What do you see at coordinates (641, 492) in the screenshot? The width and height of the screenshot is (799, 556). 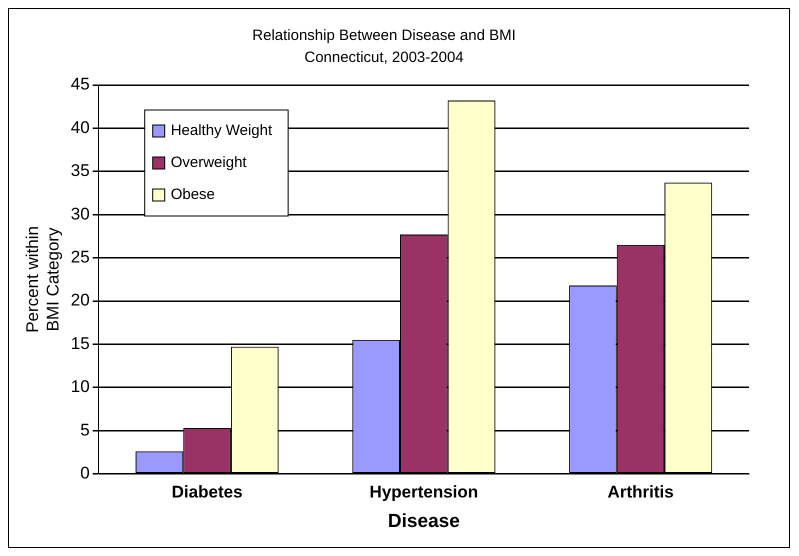 I see `x-tick-label: Arthritis` at bounding box center [641, 492].